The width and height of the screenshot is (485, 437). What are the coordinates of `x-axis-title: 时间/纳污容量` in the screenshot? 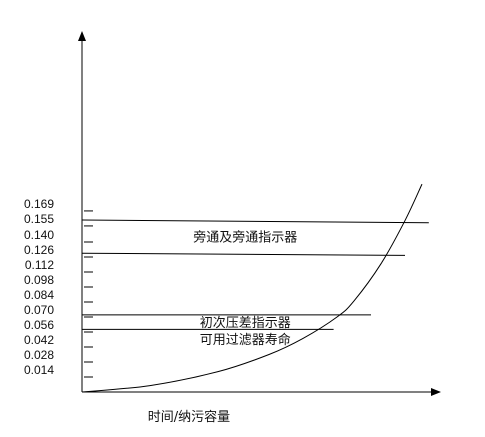 It's located at (189, 417).